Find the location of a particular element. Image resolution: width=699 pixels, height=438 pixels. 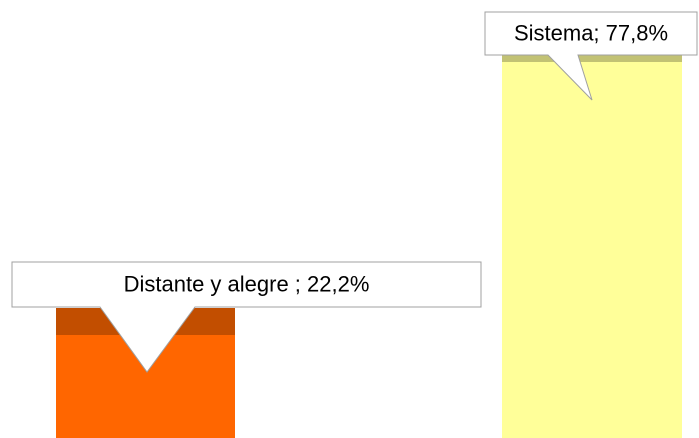

data-label: Distante y alegre ; 22,2% is located at coordinates (247, 283).